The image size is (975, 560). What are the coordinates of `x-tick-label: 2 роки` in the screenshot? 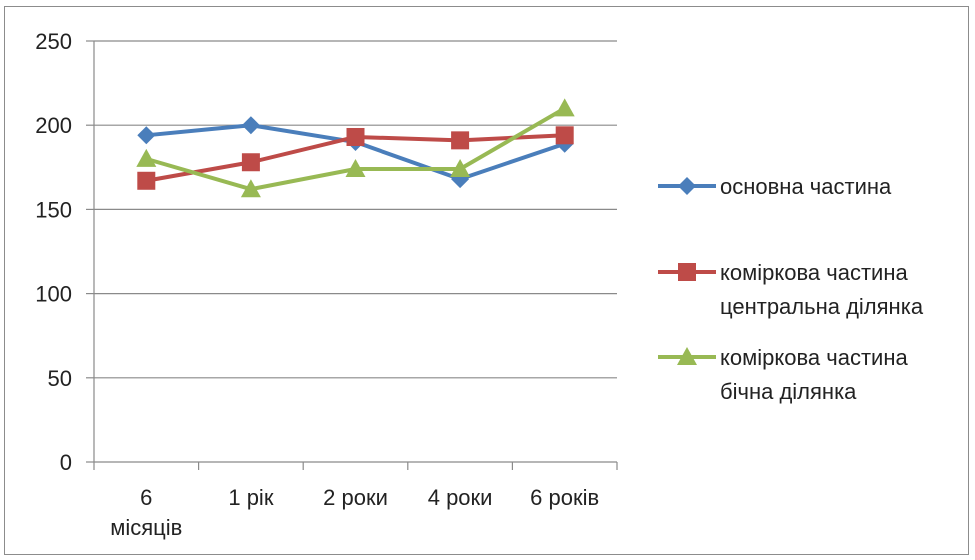 It's located at (355, 497).